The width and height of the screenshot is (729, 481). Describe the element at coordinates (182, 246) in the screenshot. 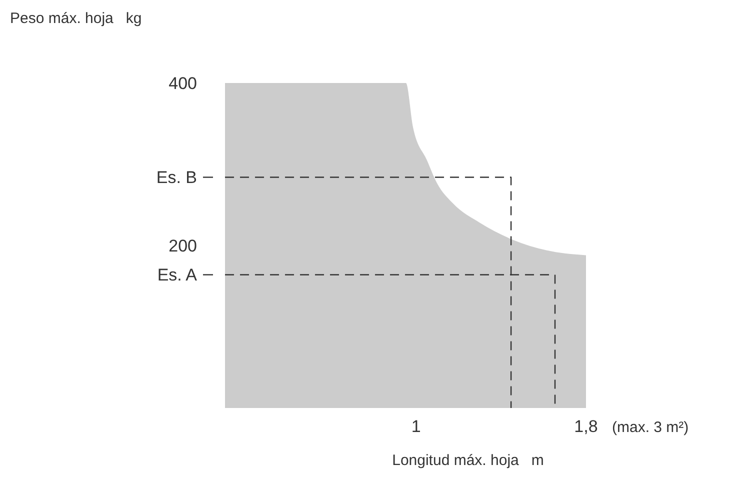

I see `y-tick-label: 200` at that location.